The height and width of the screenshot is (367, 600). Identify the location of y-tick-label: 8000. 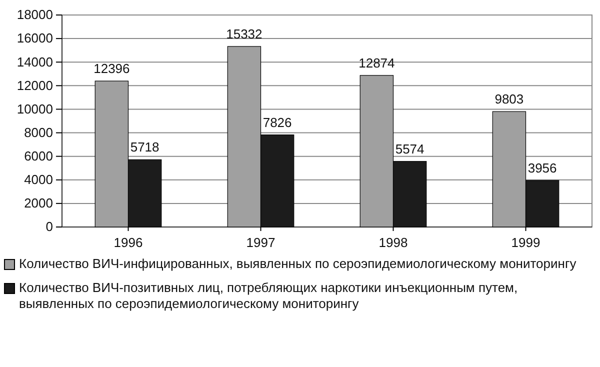
(38, 132).